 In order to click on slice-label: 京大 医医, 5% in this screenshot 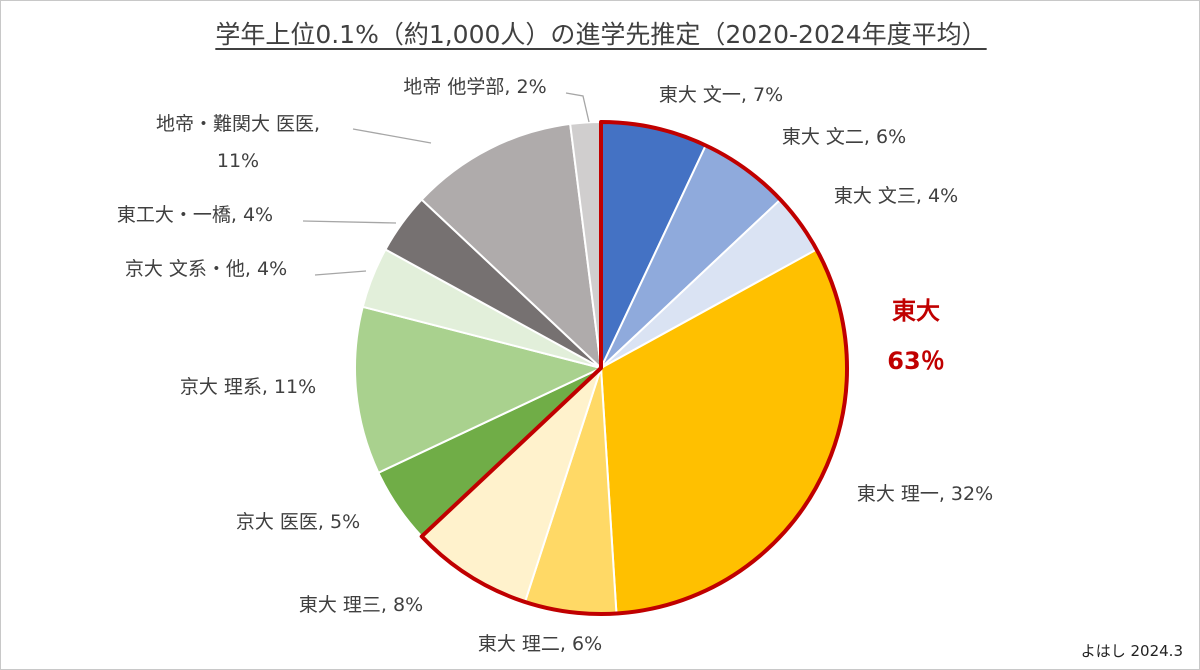, I will do `click(298, 522)`.